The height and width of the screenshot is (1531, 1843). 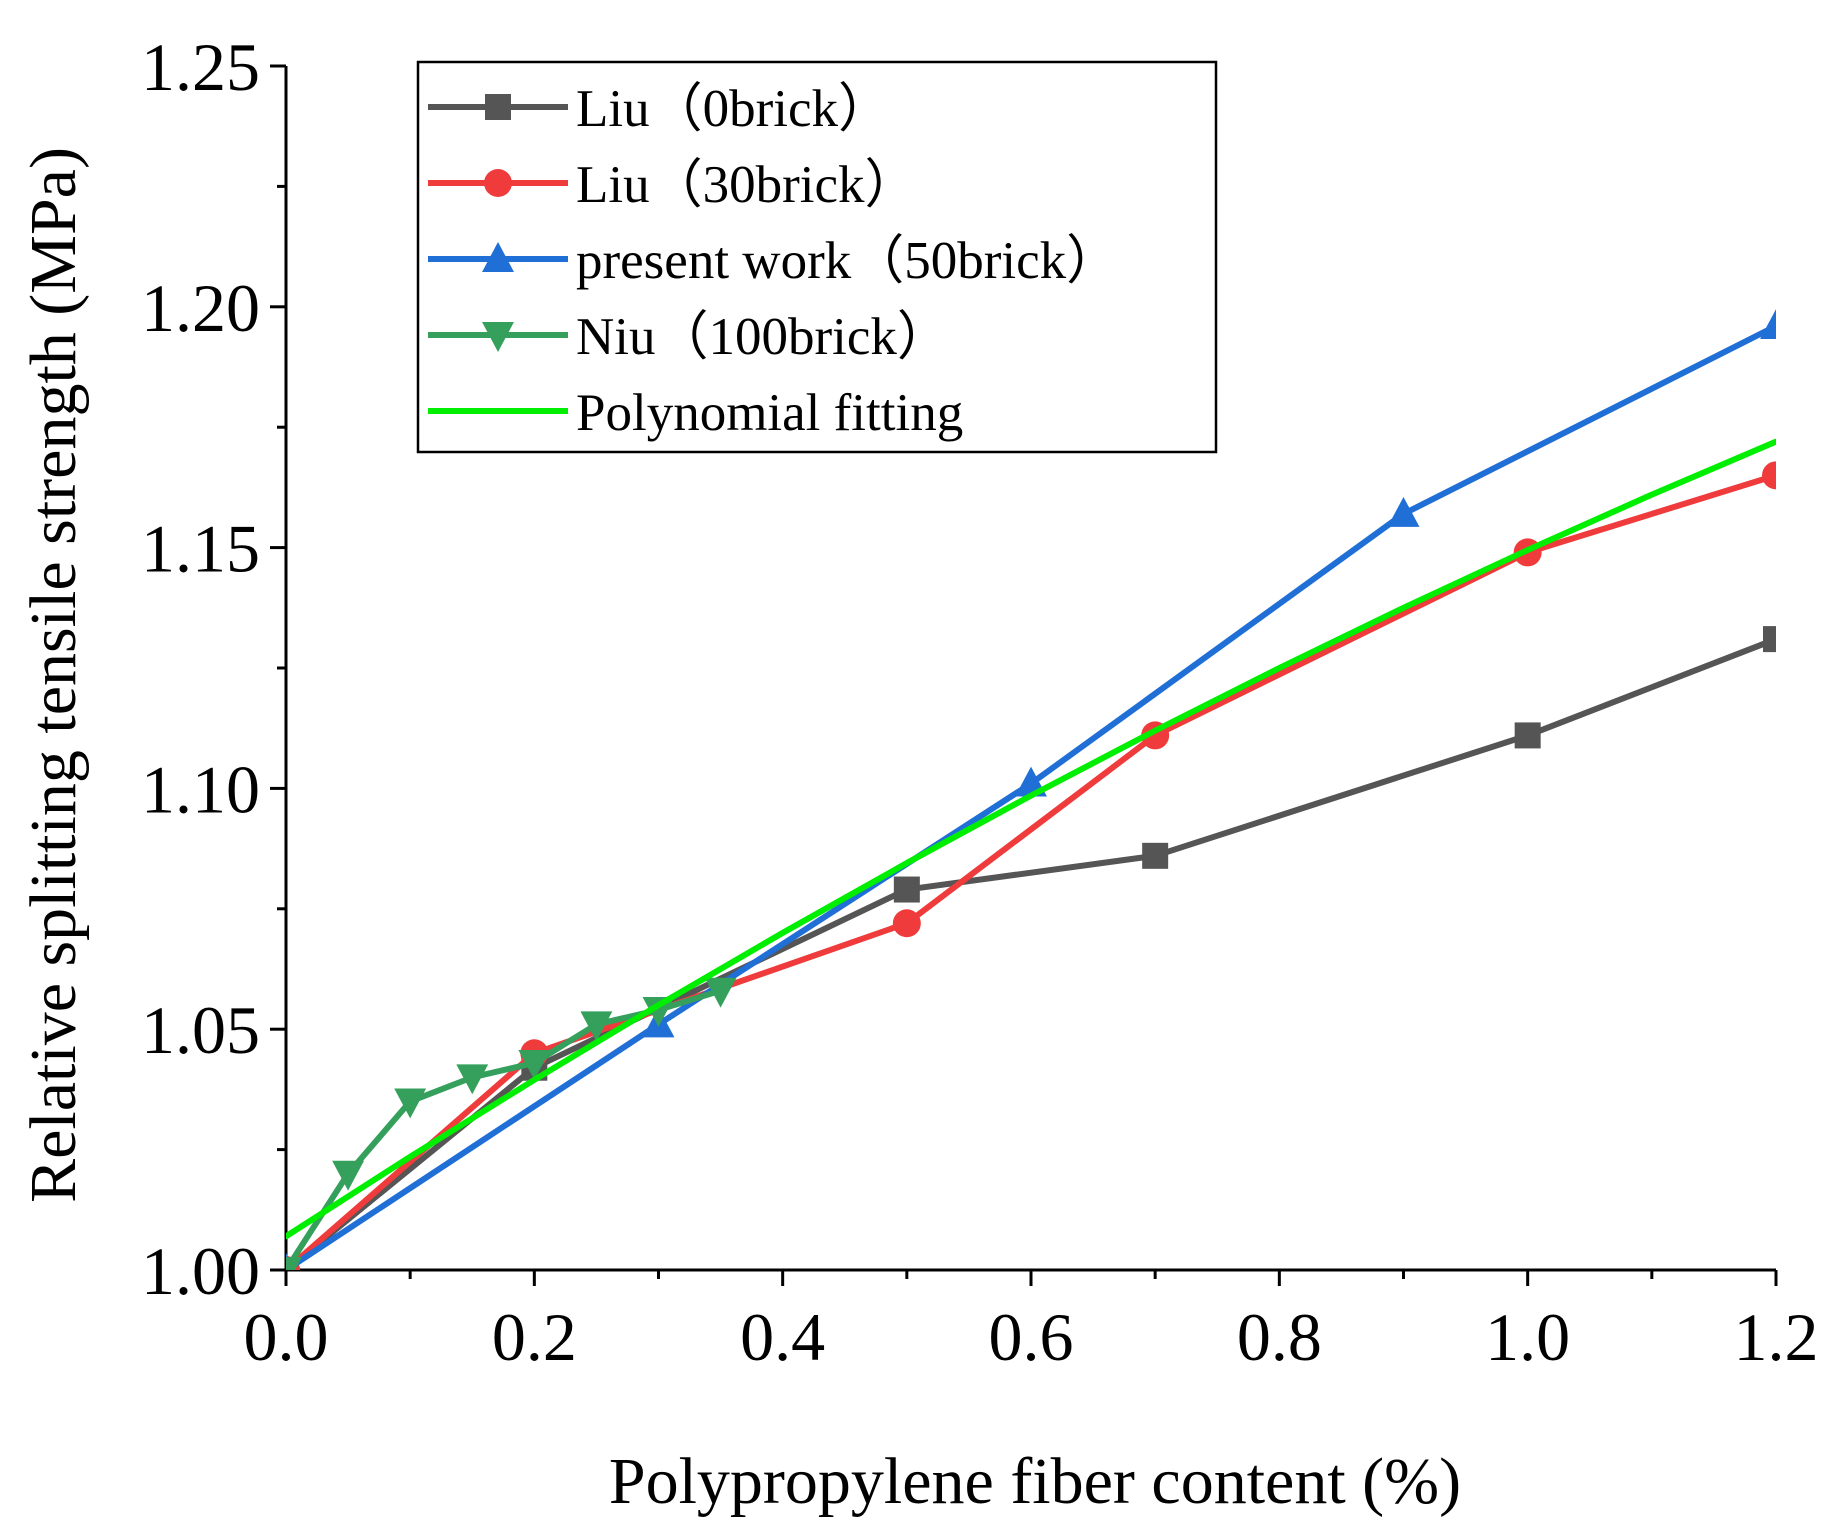 What do you see at coordinates (782, 1337) in the screenshot?
I see `x-tick-label: 0.4` at bounding box center [782, 1337].